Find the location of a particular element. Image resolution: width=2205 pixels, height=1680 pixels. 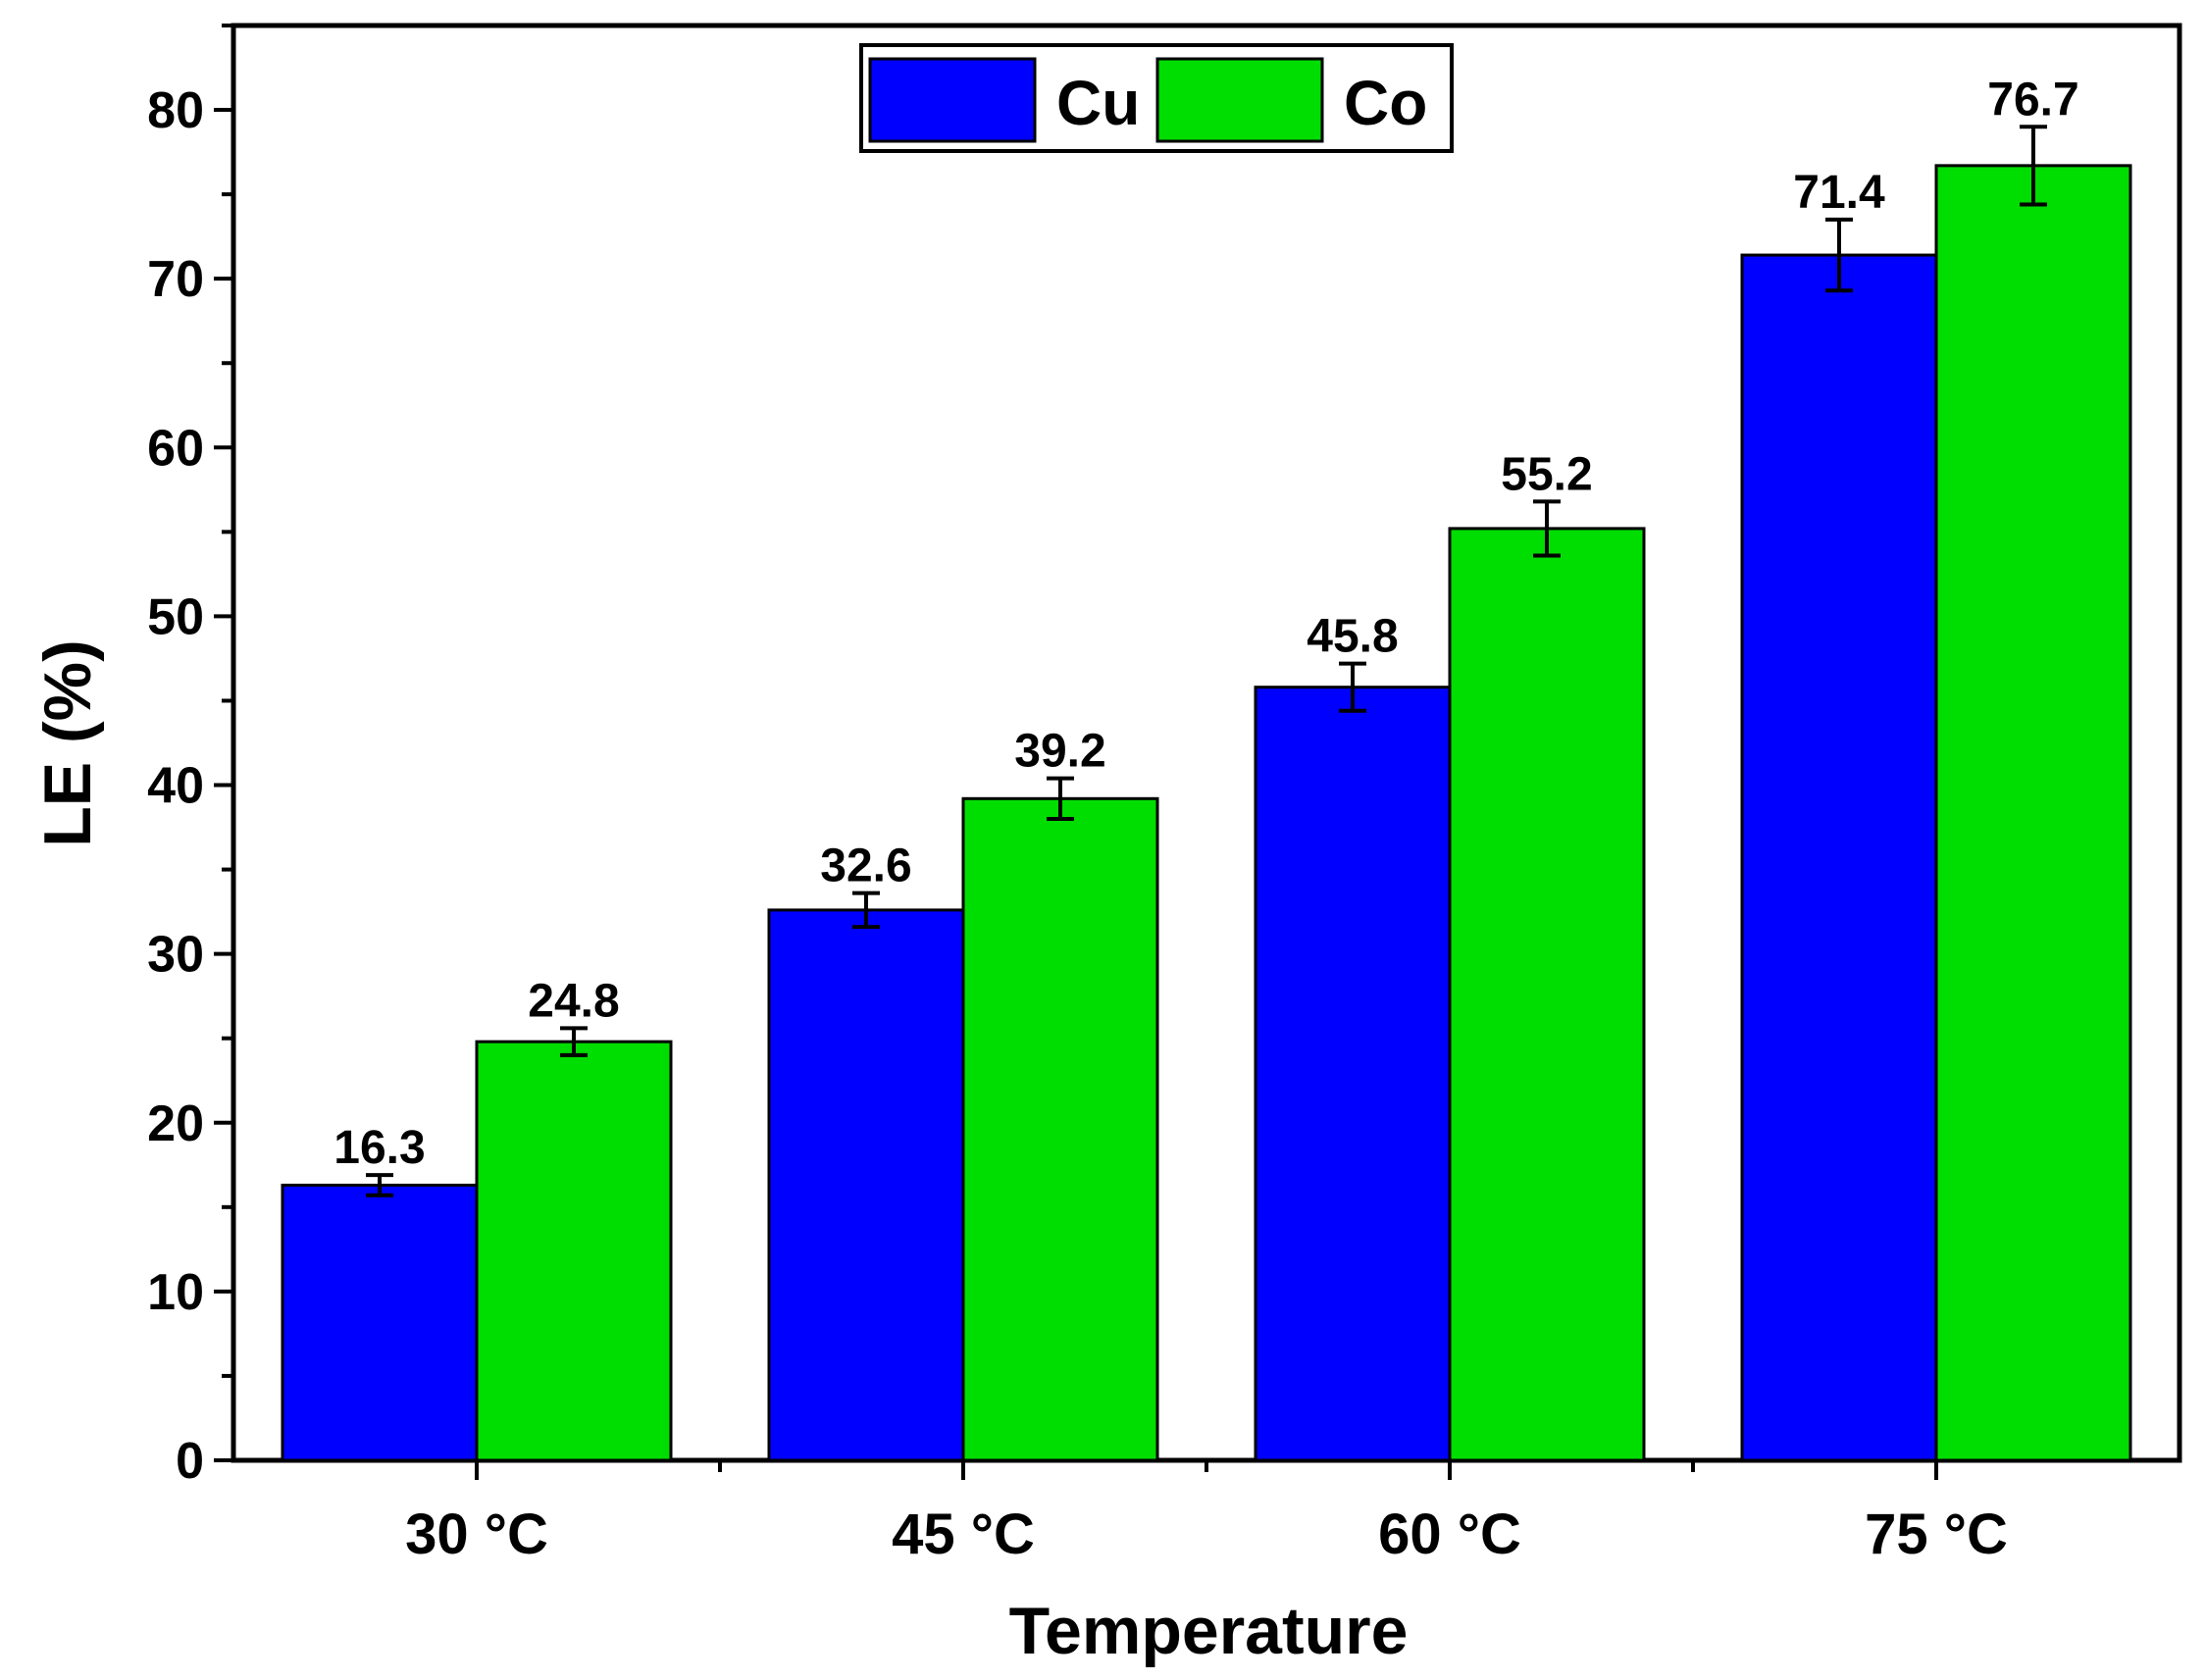

y-tick-label: 60 is located at coordinates (175, 448).